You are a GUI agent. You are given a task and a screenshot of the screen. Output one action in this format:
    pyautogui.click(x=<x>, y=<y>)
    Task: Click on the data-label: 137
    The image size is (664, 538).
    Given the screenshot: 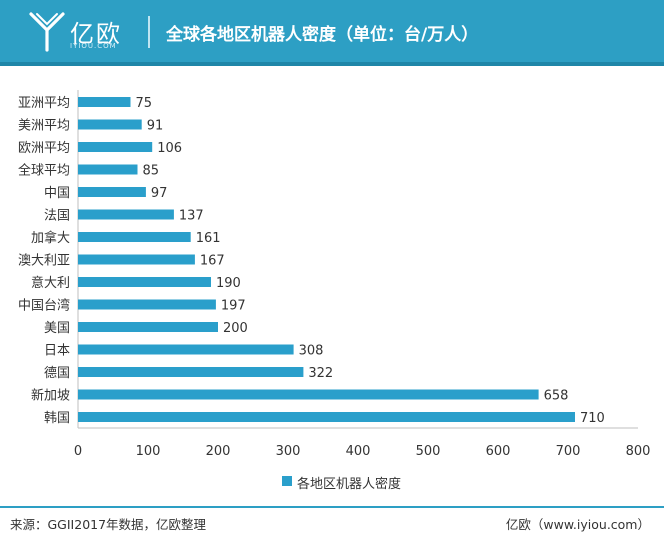 What is the action you would take?
    pyautogui.click(x=191, y=216)
    